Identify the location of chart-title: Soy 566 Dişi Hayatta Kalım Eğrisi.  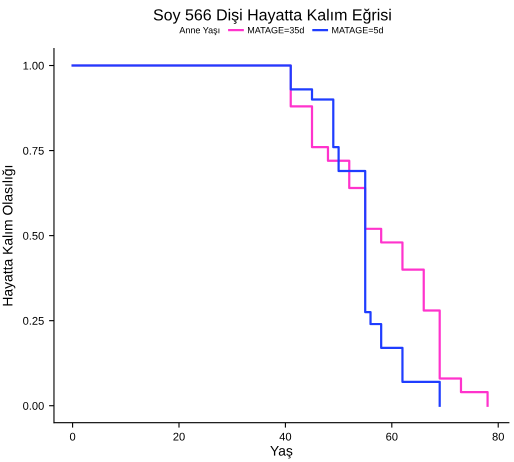
(272, 16).